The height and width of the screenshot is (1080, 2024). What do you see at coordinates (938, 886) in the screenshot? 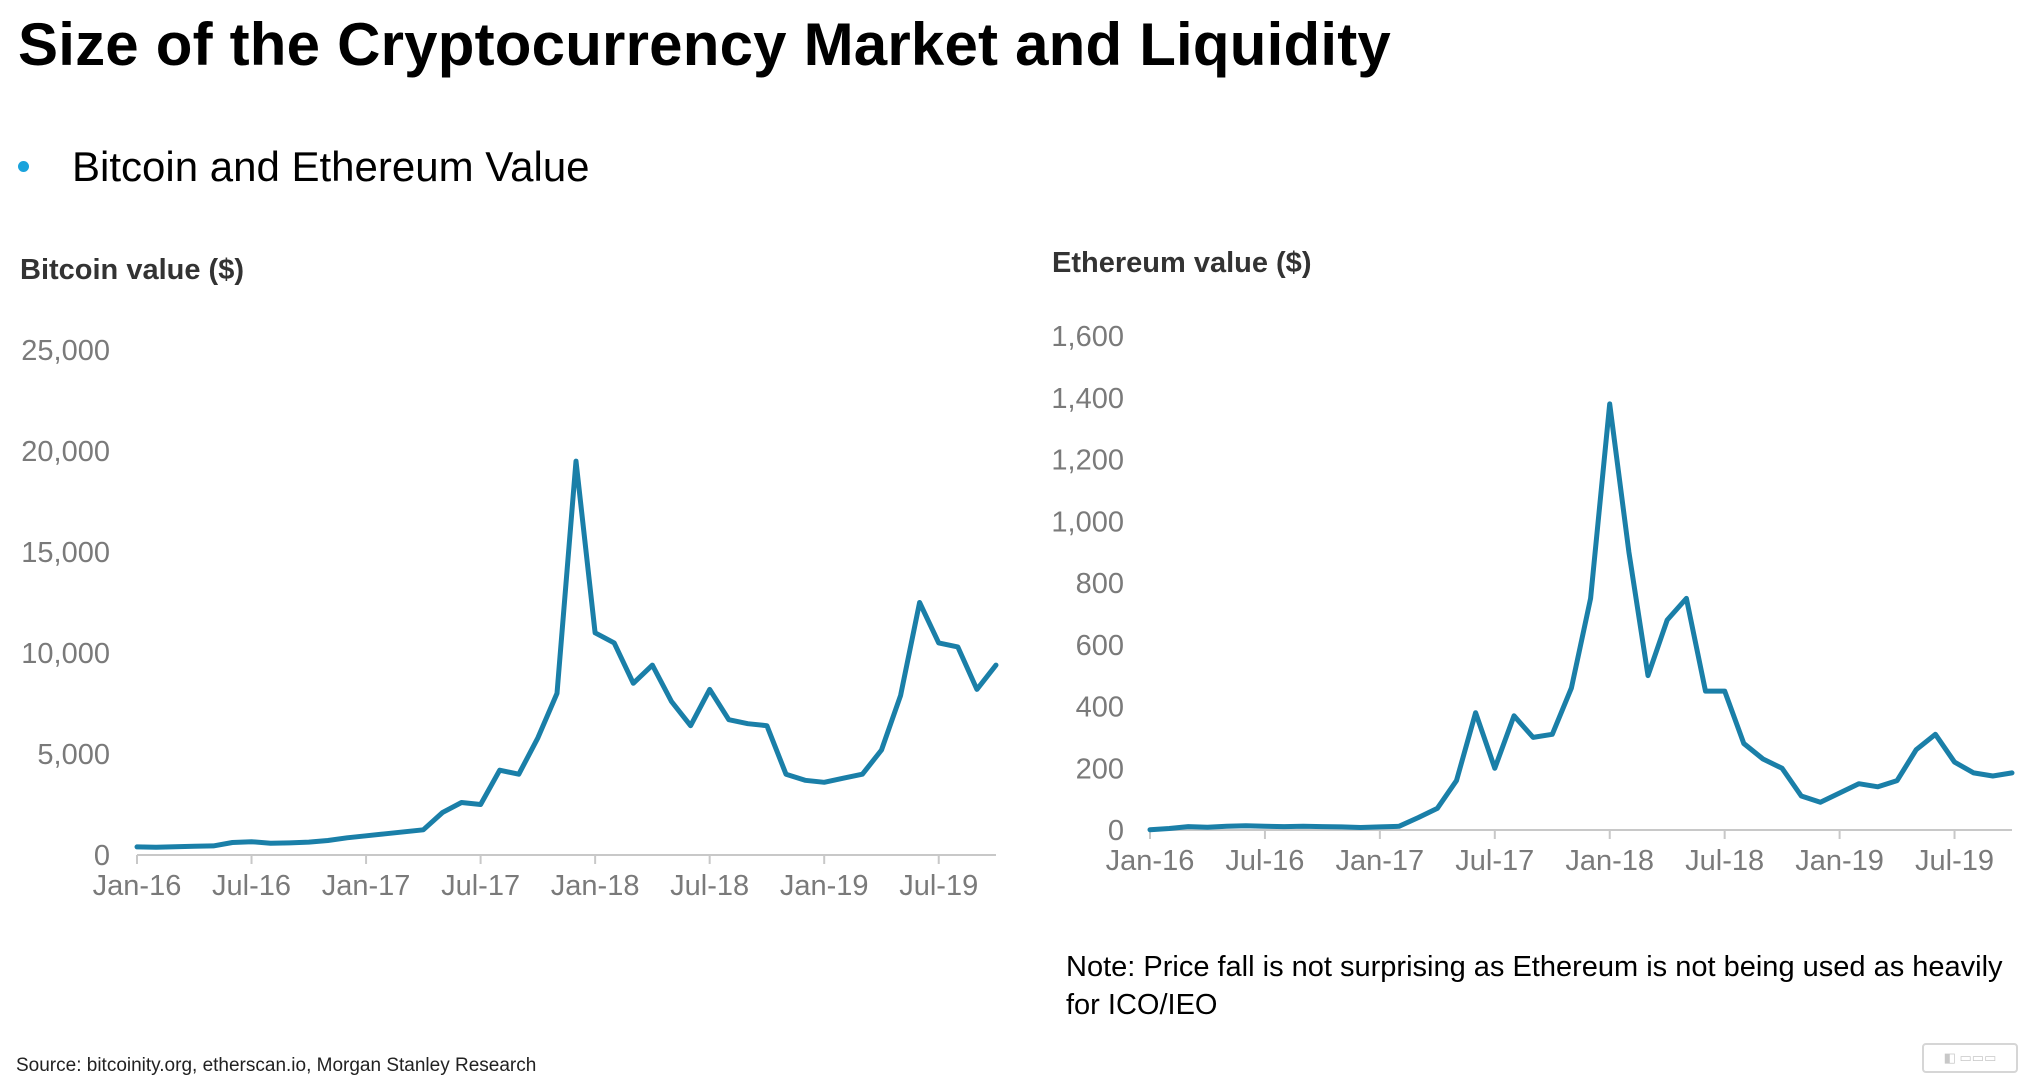
I see `btc-x-tick-label: Jul-19` at bounding box center [938, 886].